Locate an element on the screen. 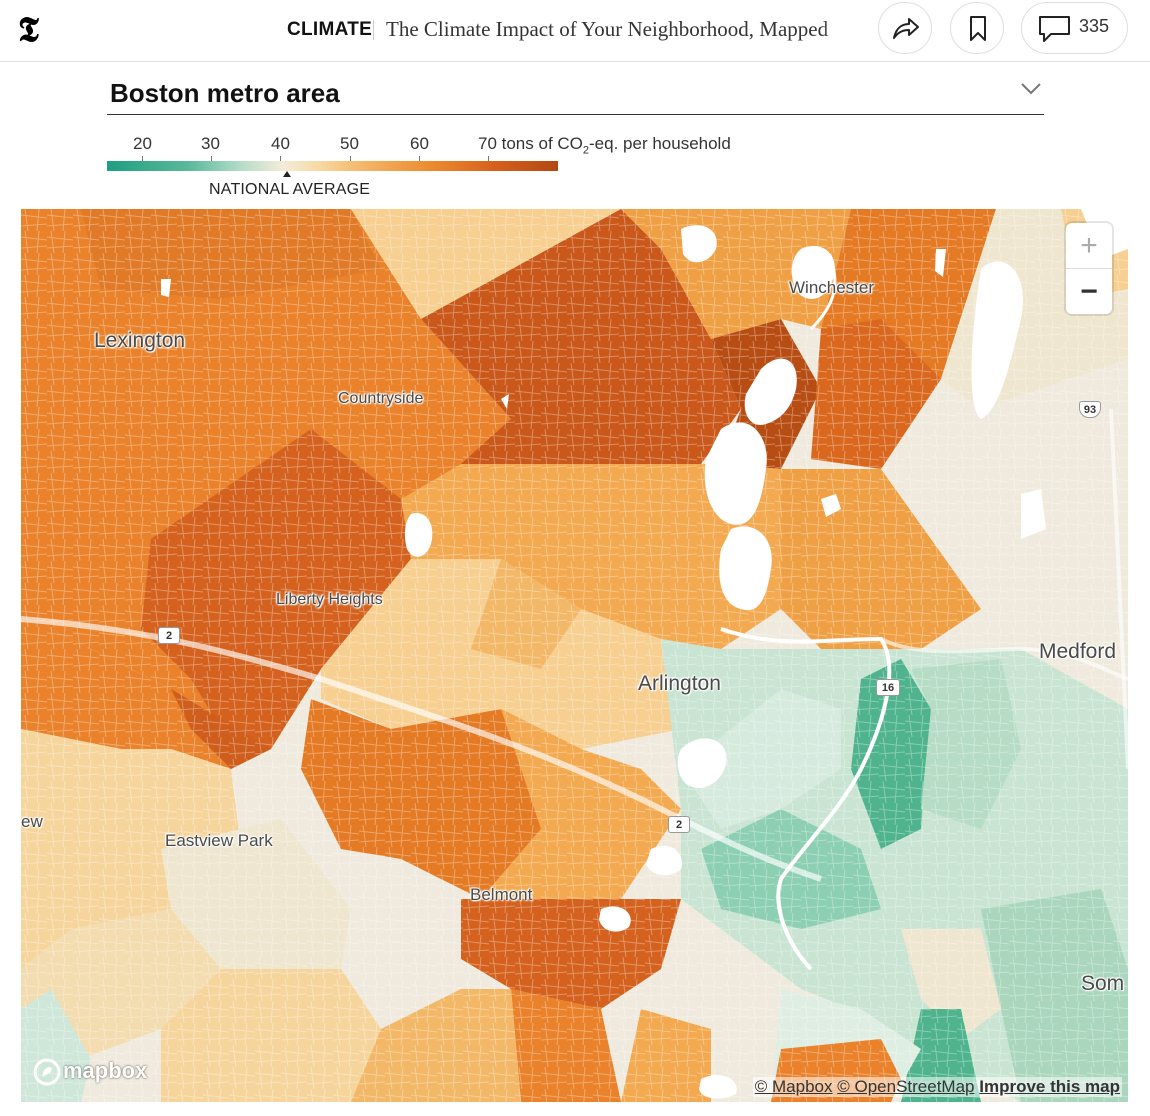  region-selector-label: Boston metro area is located at coordinates (225, 93).